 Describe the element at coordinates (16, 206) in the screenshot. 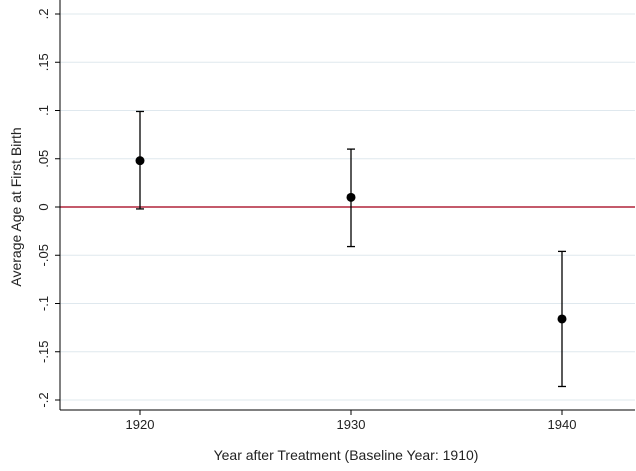

I see `y-axis-title: Average Age at First Birth` at that location.